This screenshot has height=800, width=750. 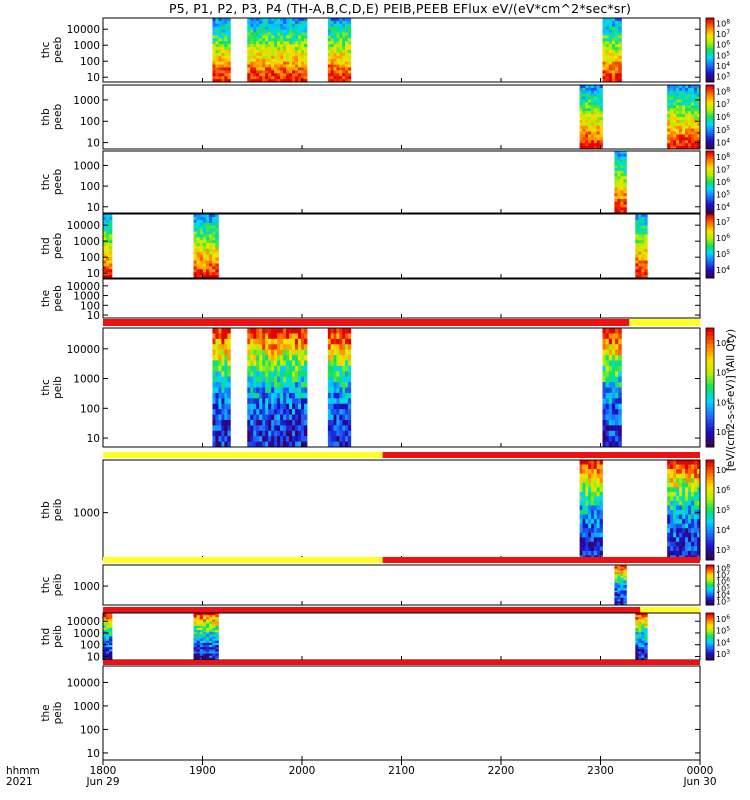 I want to click on colorbar-exponent: 4, so click(x=728, y=528).